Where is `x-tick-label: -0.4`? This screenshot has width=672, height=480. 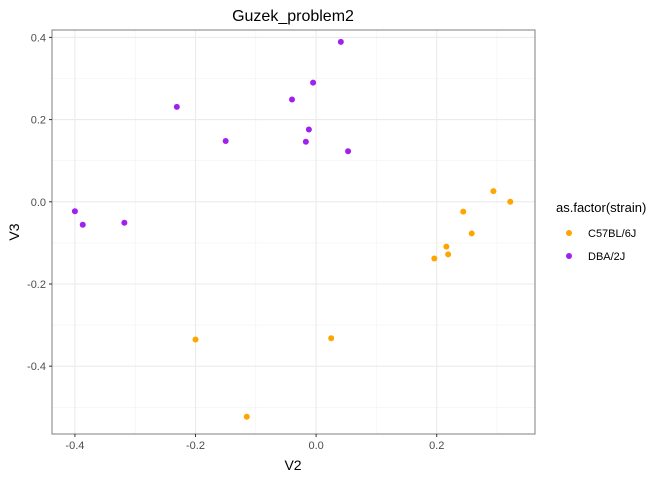 x-tick-label: -0.4 is located at coordinates (74, 446).